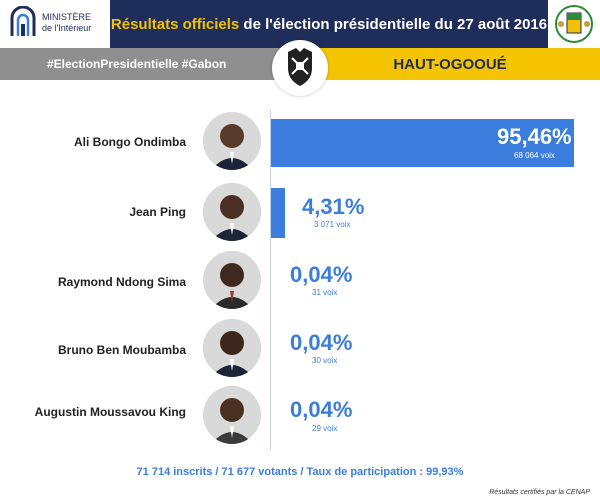  Describe the element at coordinates (175, 24) in the screenshot. I see `title-highlight: Résultats officiels` at that location.